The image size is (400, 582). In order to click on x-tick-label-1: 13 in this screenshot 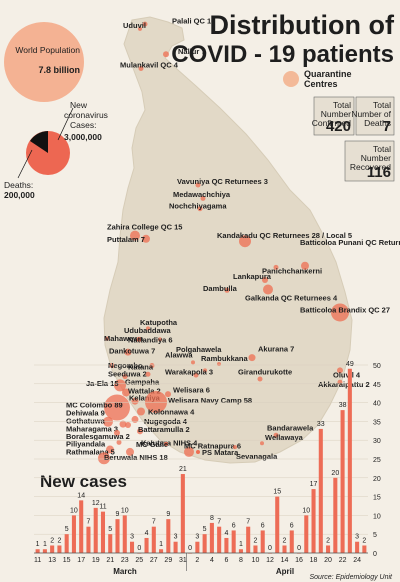, I will do `click(52, 560)`.